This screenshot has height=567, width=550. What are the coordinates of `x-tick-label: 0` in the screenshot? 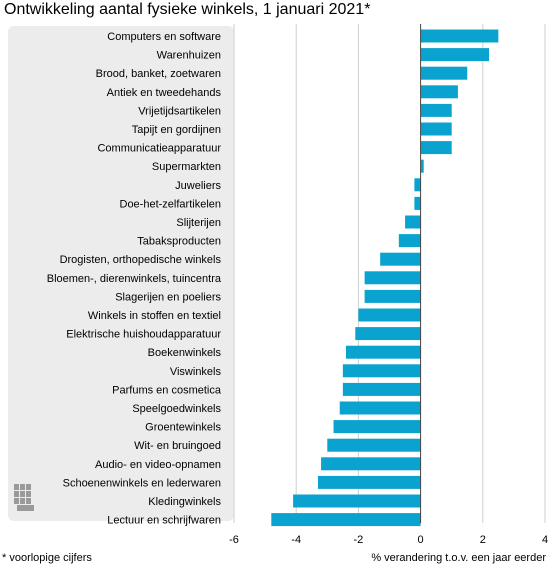 It's located at (421, 540).